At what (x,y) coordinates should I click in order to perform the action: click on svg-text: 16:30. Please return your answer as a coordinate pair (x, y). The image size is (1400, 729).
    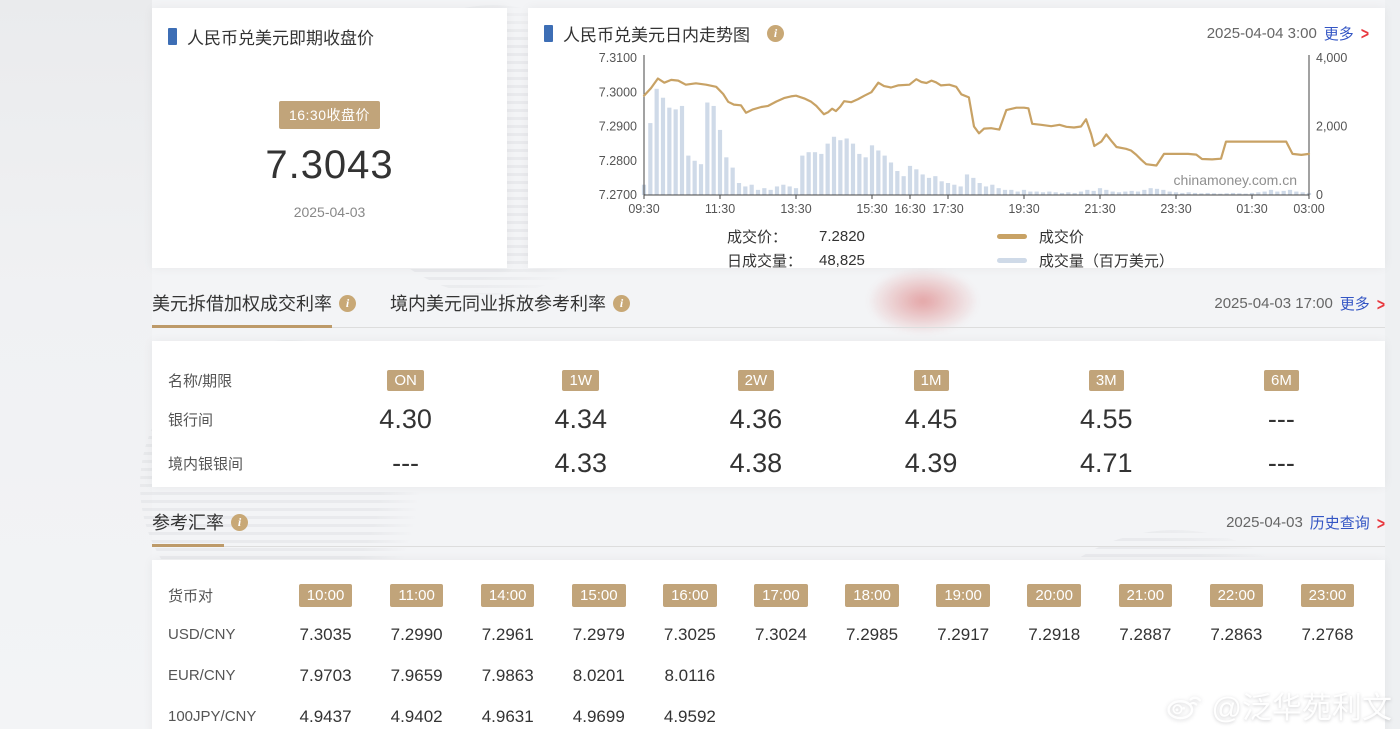
    Looking at the image, I should click on (909, 209).